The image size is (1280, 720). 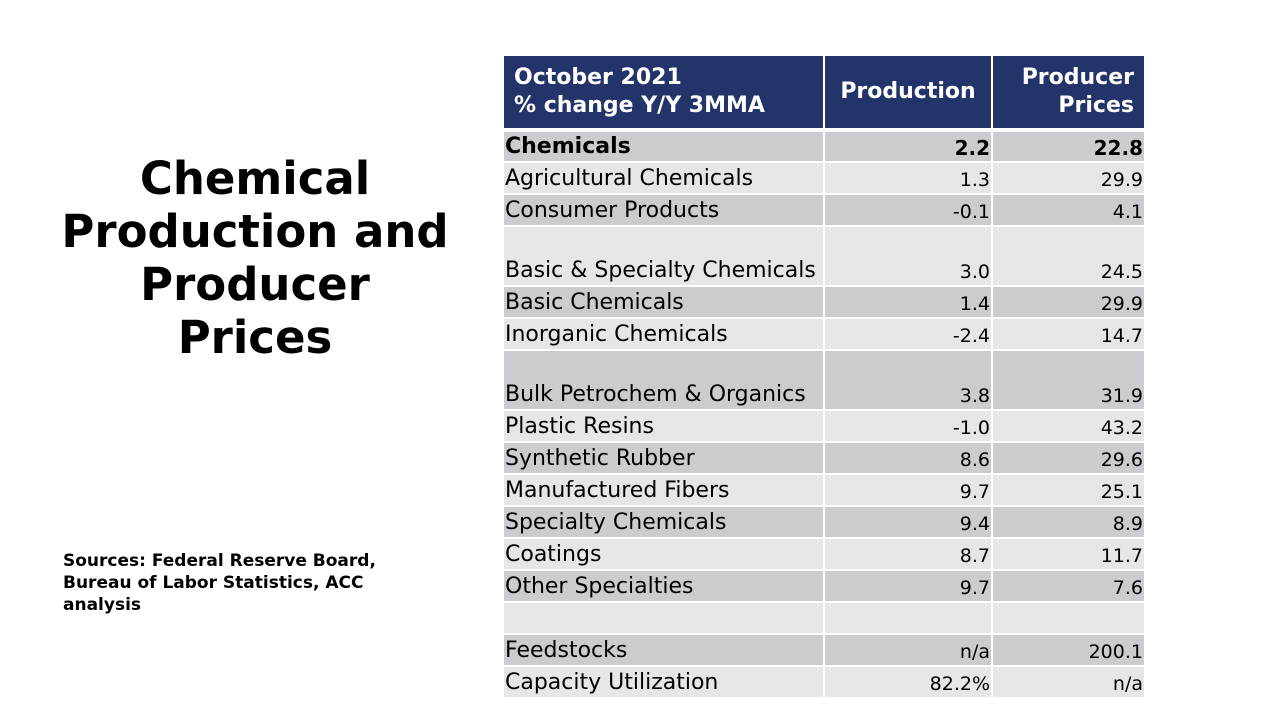 I want to click on table-row: Basic Chemicals 1.4 29.9, so click(x=824, y=302).